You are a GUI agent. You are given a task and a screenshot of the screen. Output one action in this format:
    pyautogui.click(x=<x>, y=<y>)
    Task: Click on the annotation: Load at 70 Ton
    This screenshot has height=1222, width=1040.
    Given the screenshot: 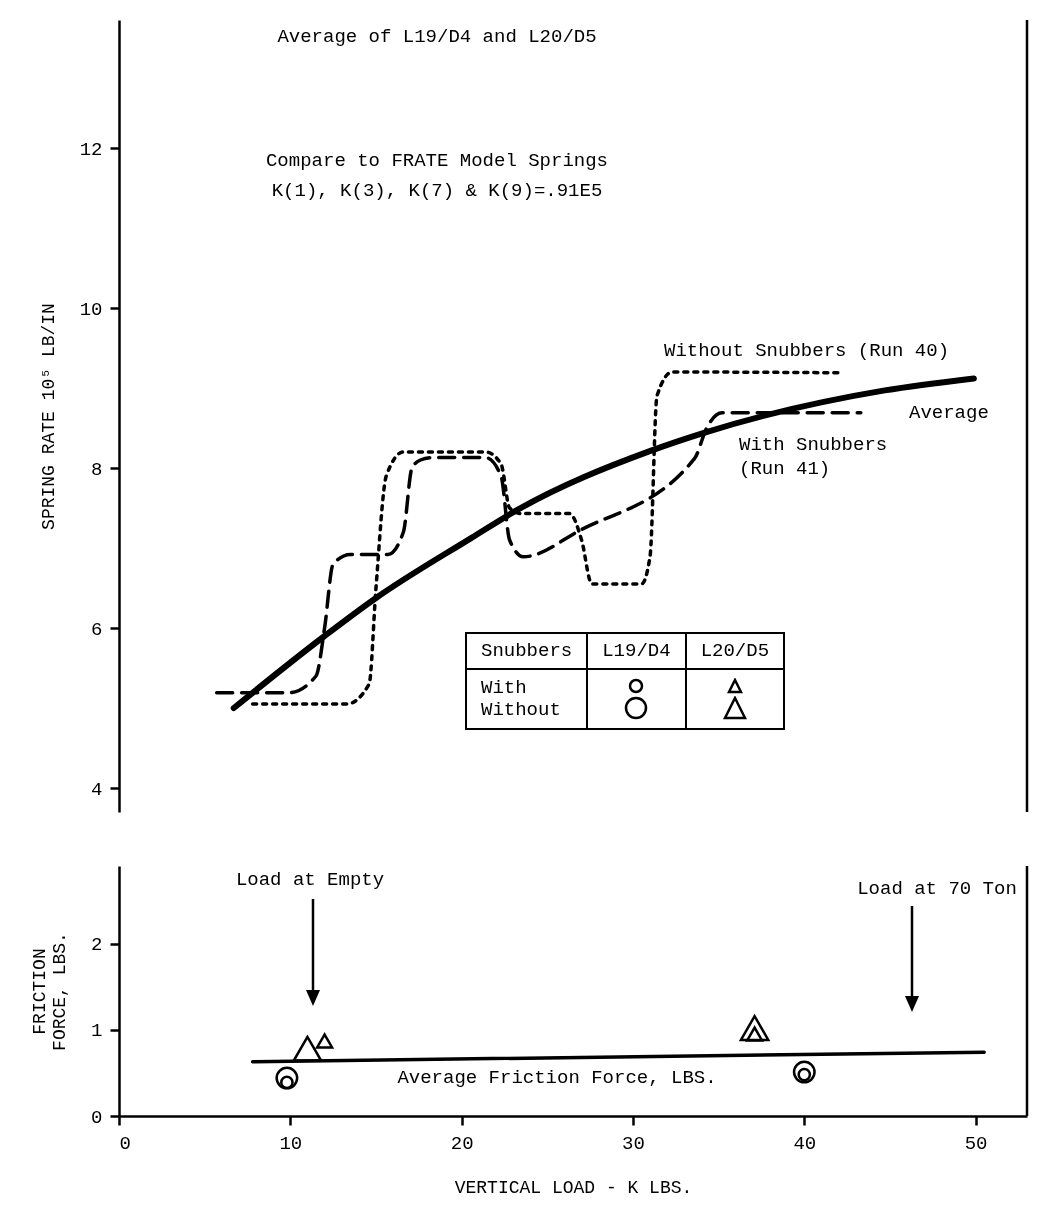 What is the action you would take?
    pyautogui.click(x=937, y=889)
    